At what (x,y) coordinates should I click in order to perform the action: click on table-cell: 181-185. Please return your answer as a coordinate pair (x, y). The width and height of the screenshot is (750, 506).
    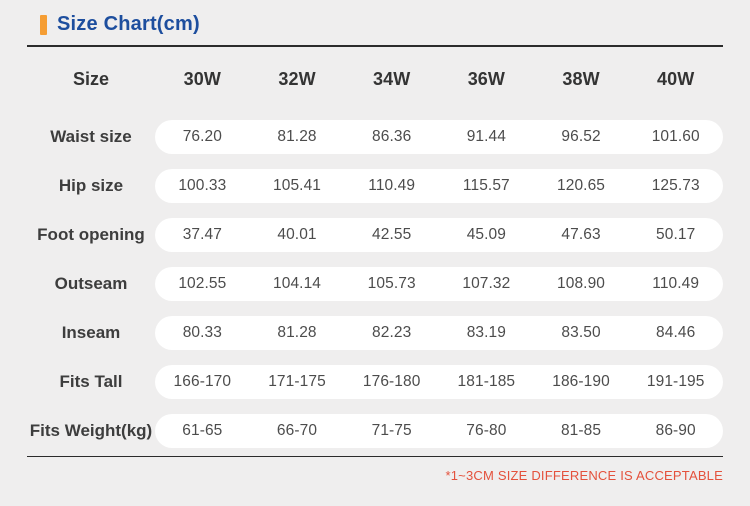
    Looking at the image, I should click on (486, 381).